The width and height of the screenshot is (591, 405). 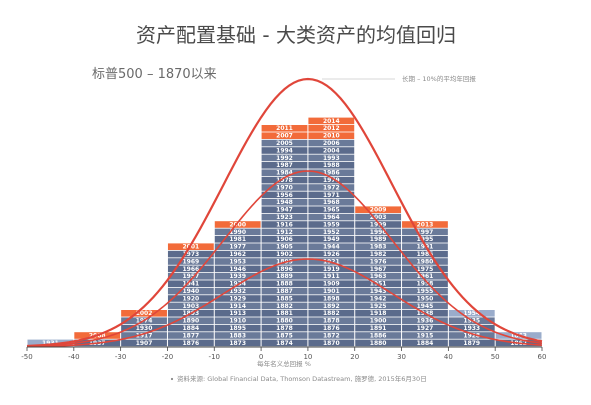 I want to click on histogram-cell-label: 1906, so click(x=284, y=239).